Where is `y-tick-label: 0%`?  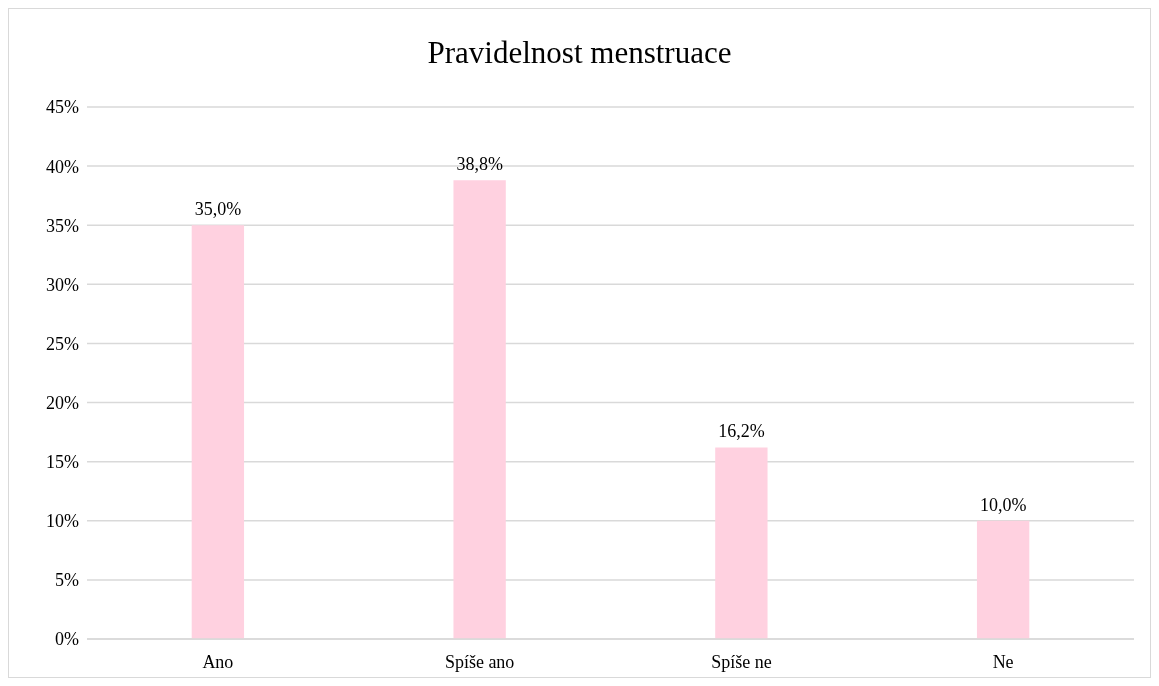 y-tick-label: 0% is located at coordinates (67, 639).